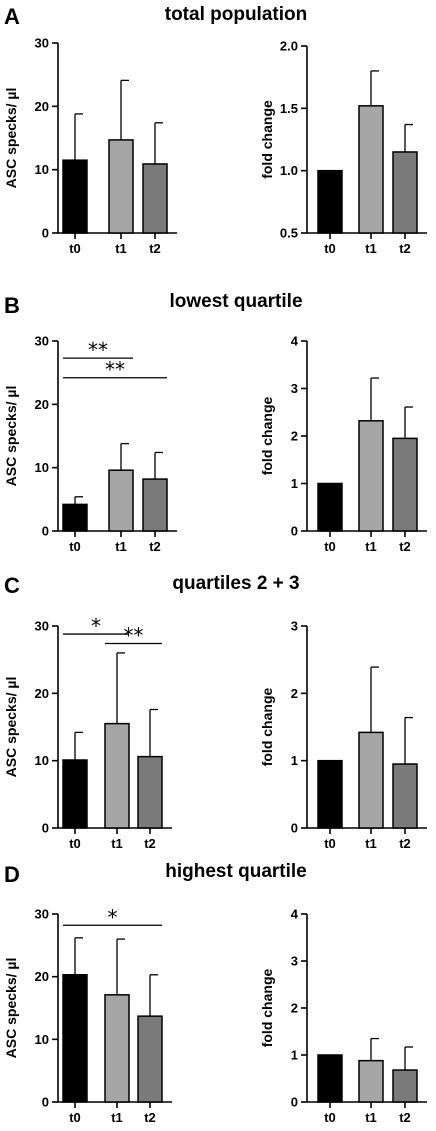 Image resolution: width=436 pixels, height=1131 pixels. What do you see at coordinates (289, 108) in the screenshot?
I see `y-tick-label: 1.5` at bounding box center [289, 108].